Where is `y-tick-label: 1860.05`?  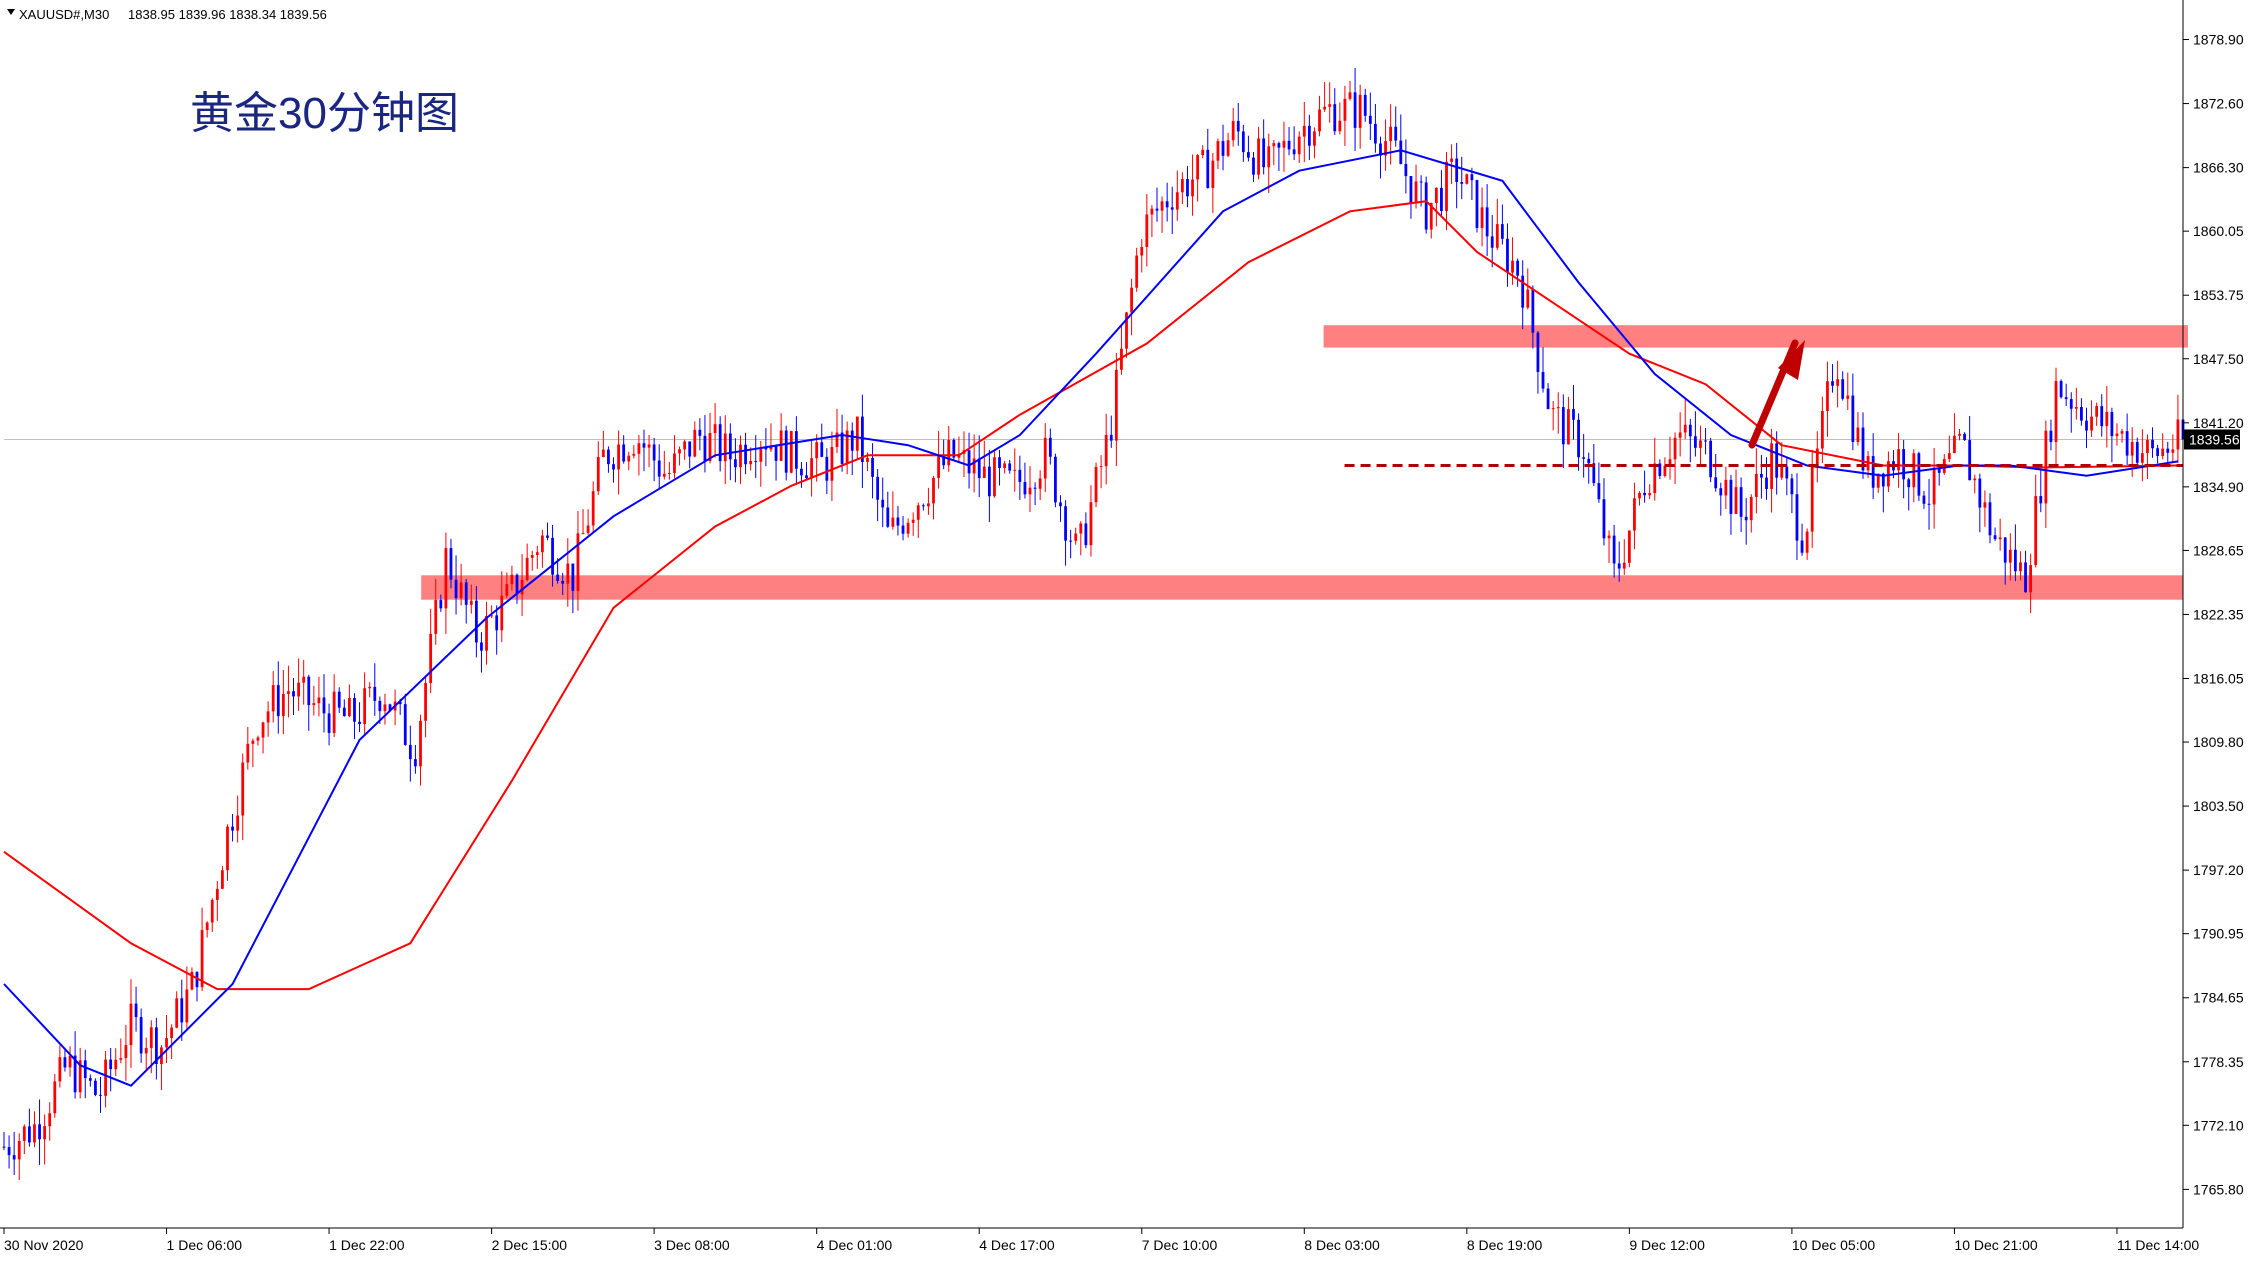
y-tick-label: 1860.05 is located at coordinates (2218, 231).